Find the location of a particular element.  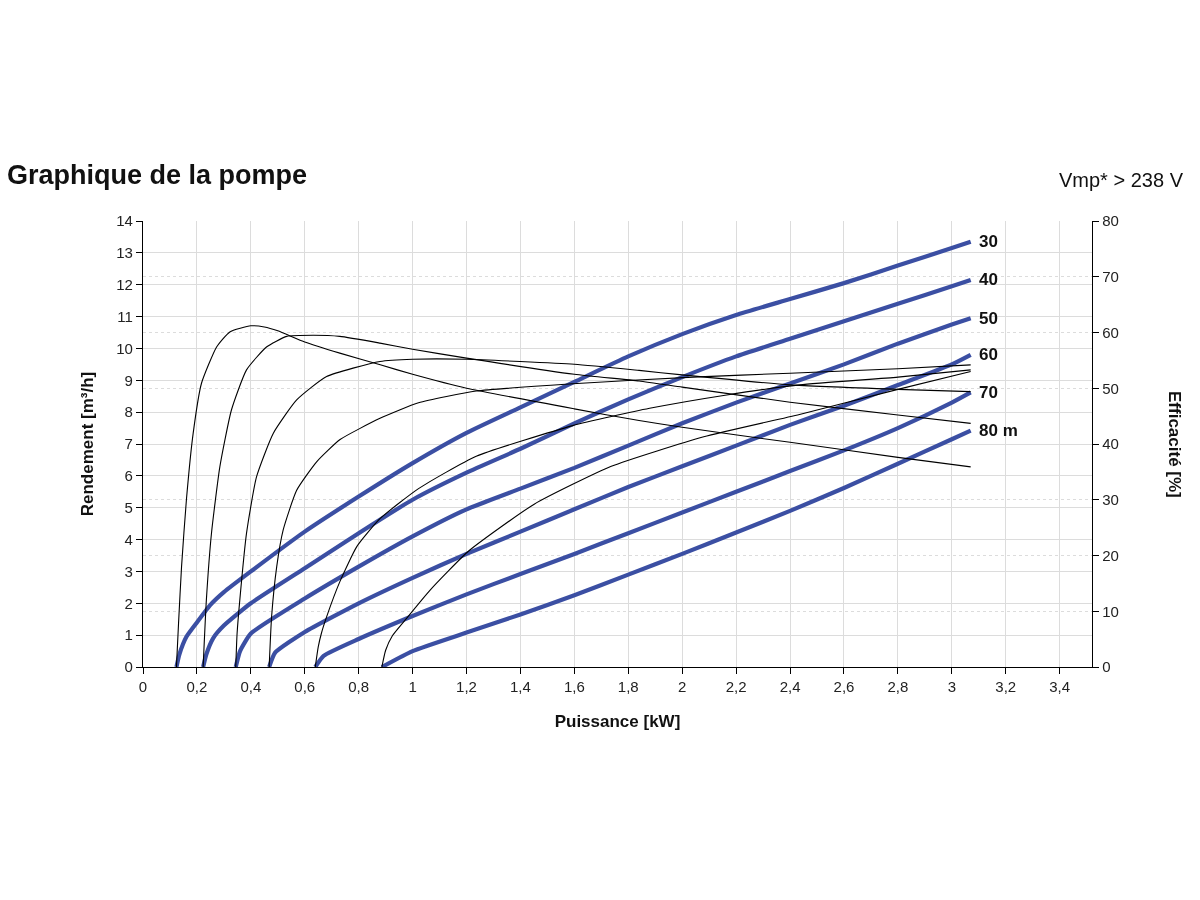

y-tick-label: 8 is located at coordinates (128, 412).